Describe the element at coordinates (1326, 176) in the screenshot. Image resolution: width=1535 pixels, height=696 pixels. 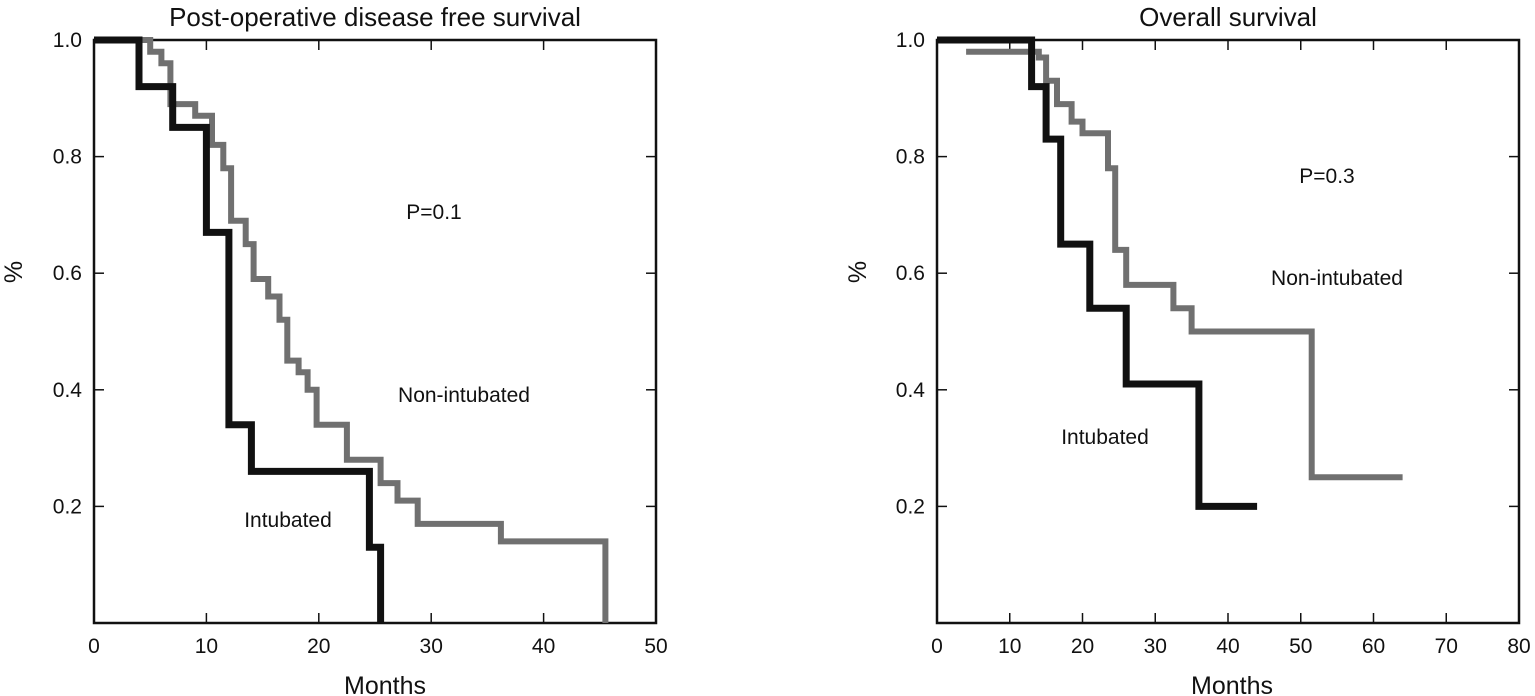
I see `p-value-annotation: P=0.3` at that location.